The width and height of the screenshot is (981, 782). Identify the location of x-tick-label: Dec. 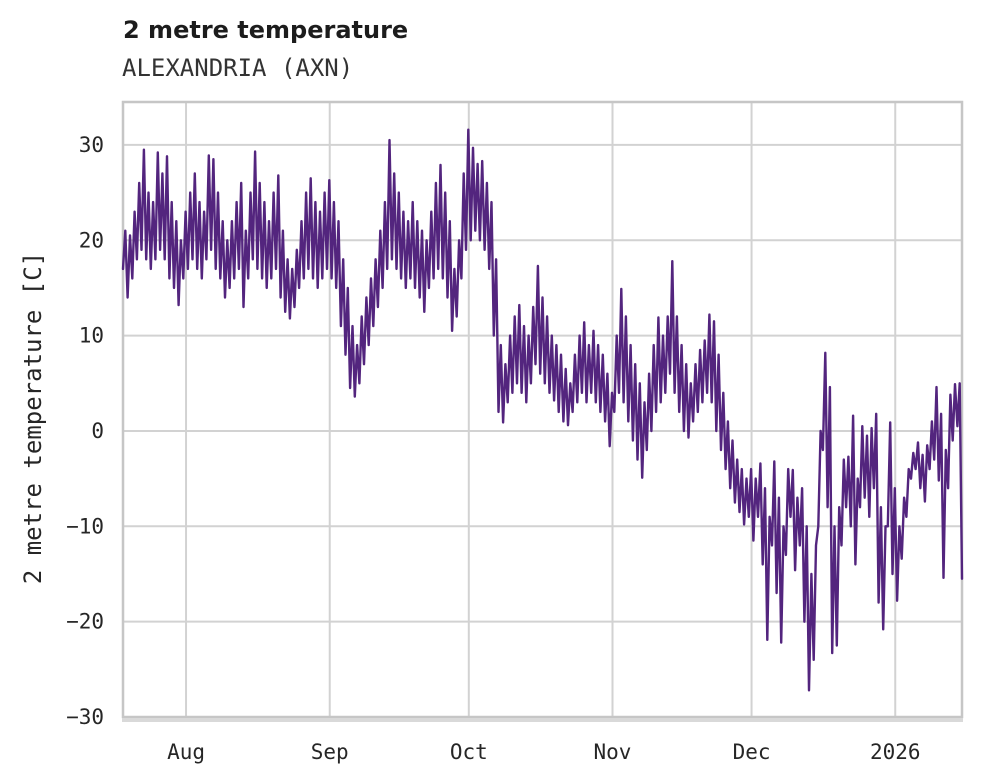
(752, 752).